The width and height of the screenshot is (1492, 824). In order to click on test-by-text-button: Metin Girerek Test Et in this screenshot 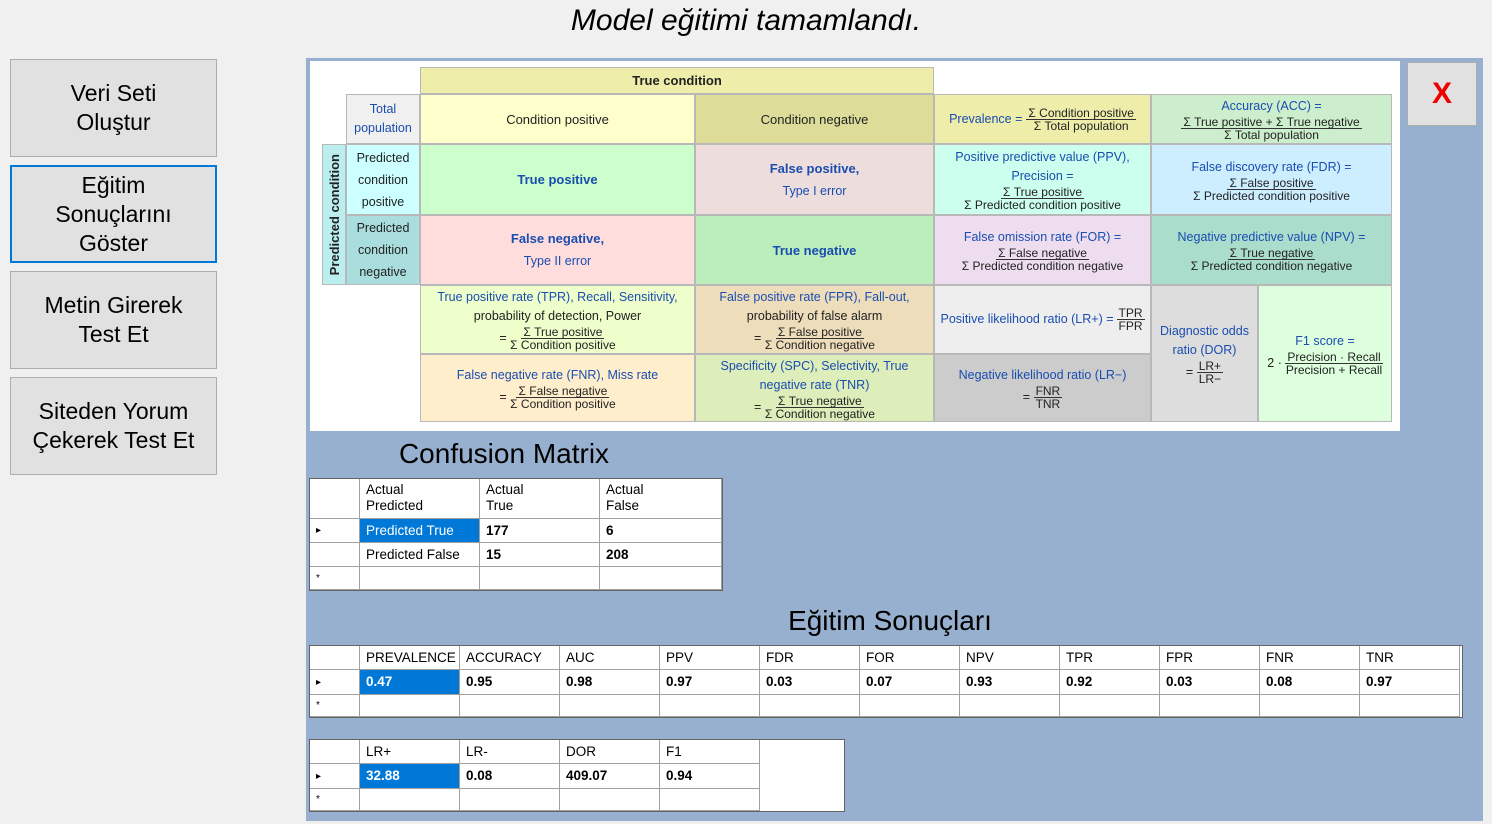, I will do `click(113, 320)`.